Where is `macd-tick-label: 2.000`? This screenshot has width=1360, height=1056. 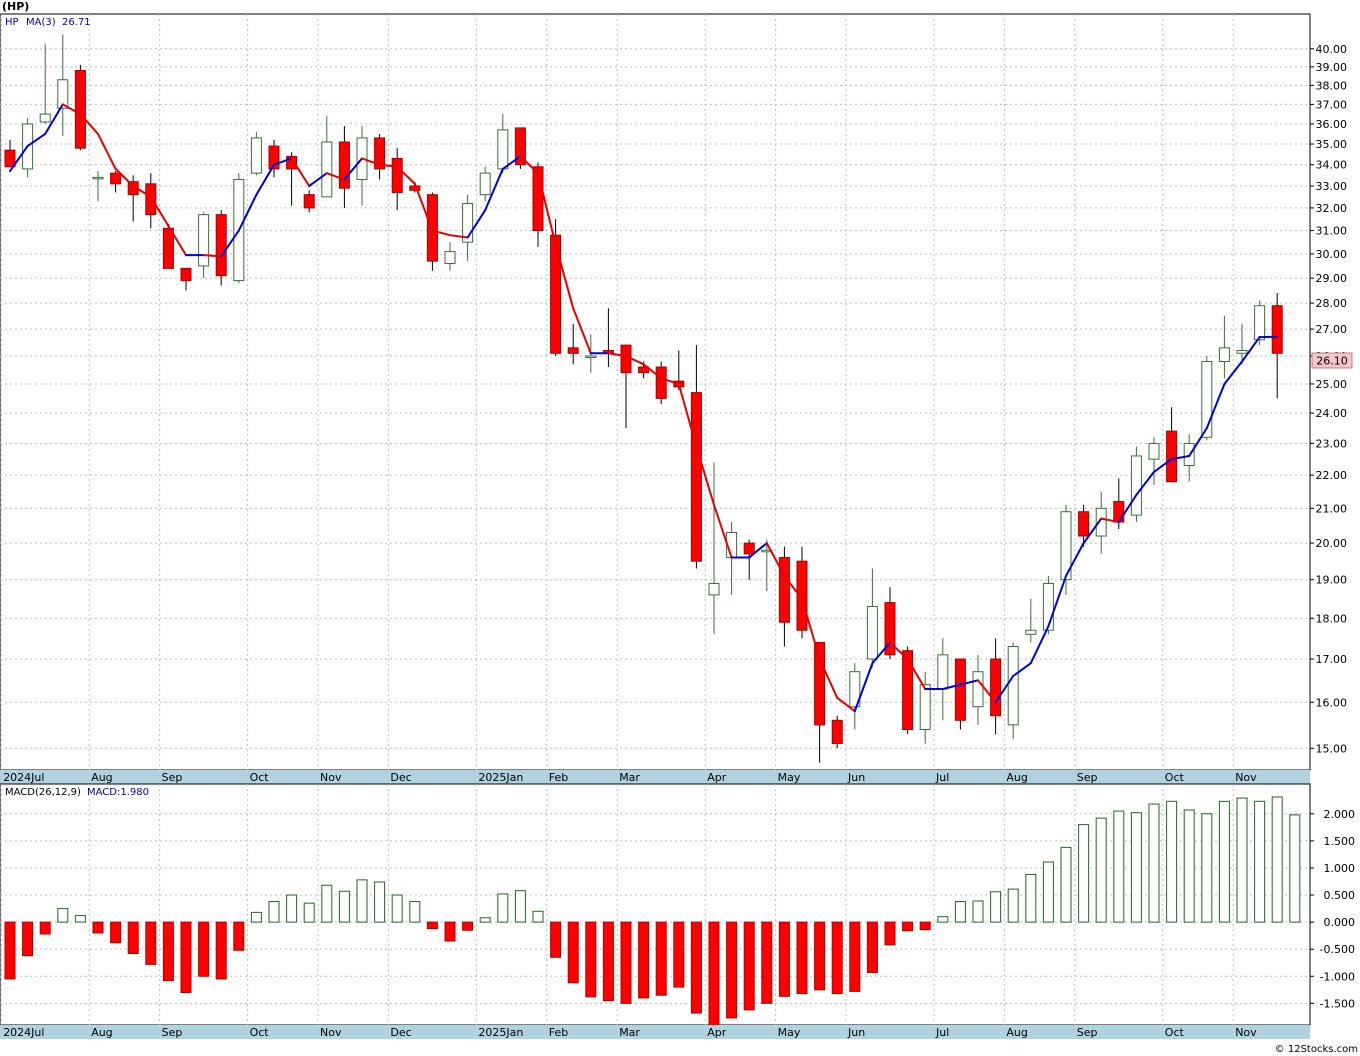 macd-tick-label: 2.000 is located at coordinates (1340, 814).